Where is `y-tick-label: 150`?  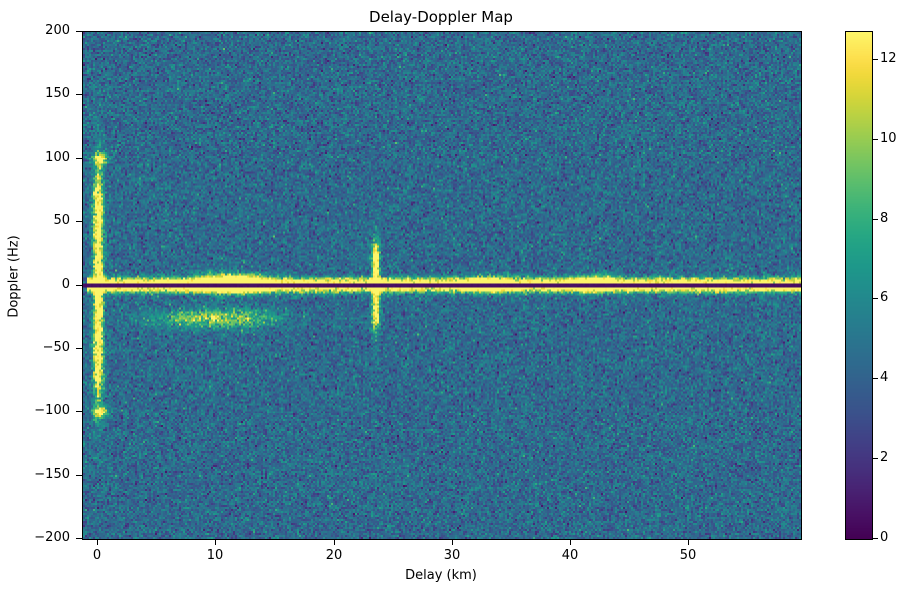 y-tick-label: 150 is located at coordinates (57, 93).